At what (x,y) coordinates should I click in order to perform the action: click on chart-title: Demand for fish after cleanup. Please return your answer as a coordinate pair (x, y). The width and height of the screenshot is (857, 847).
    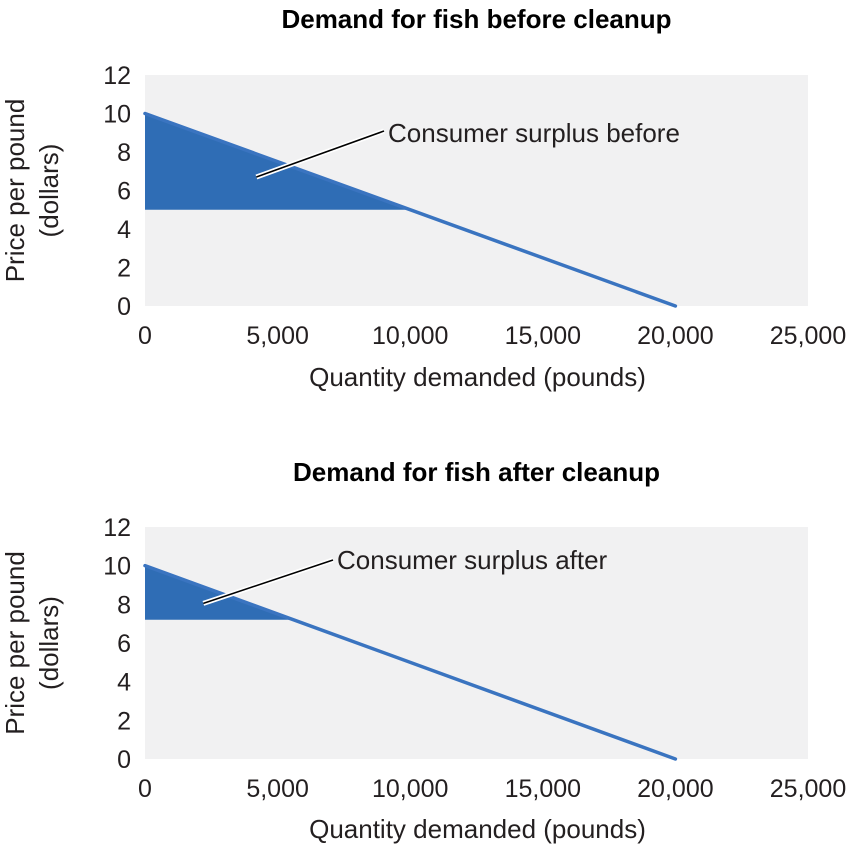
    Looking at the image, I should click on (476, 472).